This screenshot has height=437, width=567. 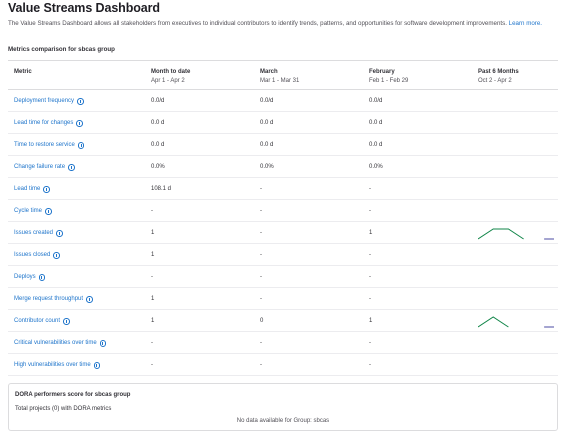 I want to click on metric-cell: Lead time for changes, so click(x=48, y=123).